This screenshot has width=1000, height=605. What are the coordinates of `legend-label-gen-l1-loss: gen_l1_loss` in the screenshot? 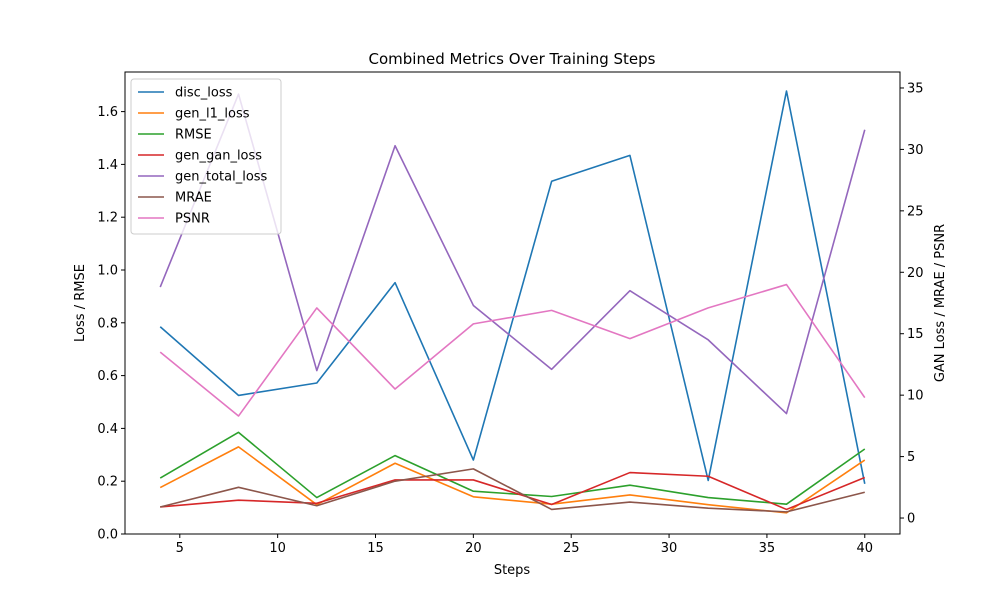 It's located at (212, 114).